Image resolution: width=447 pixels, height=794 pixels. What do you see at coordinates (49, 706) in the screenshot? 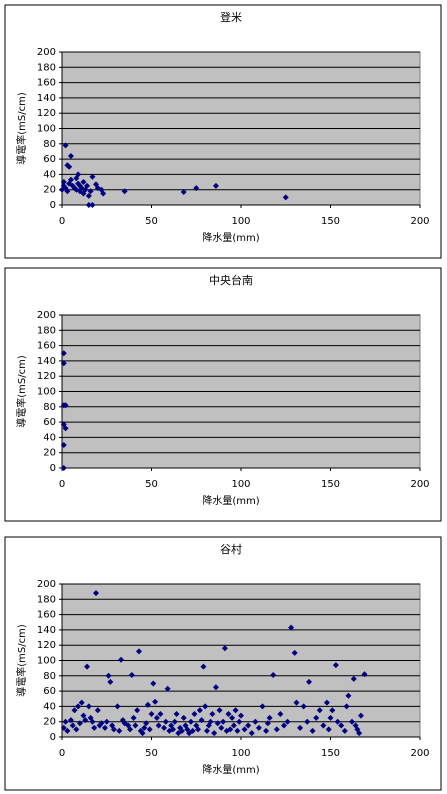
I see `y-tick-label: 40` at bounding box center [49, 706].